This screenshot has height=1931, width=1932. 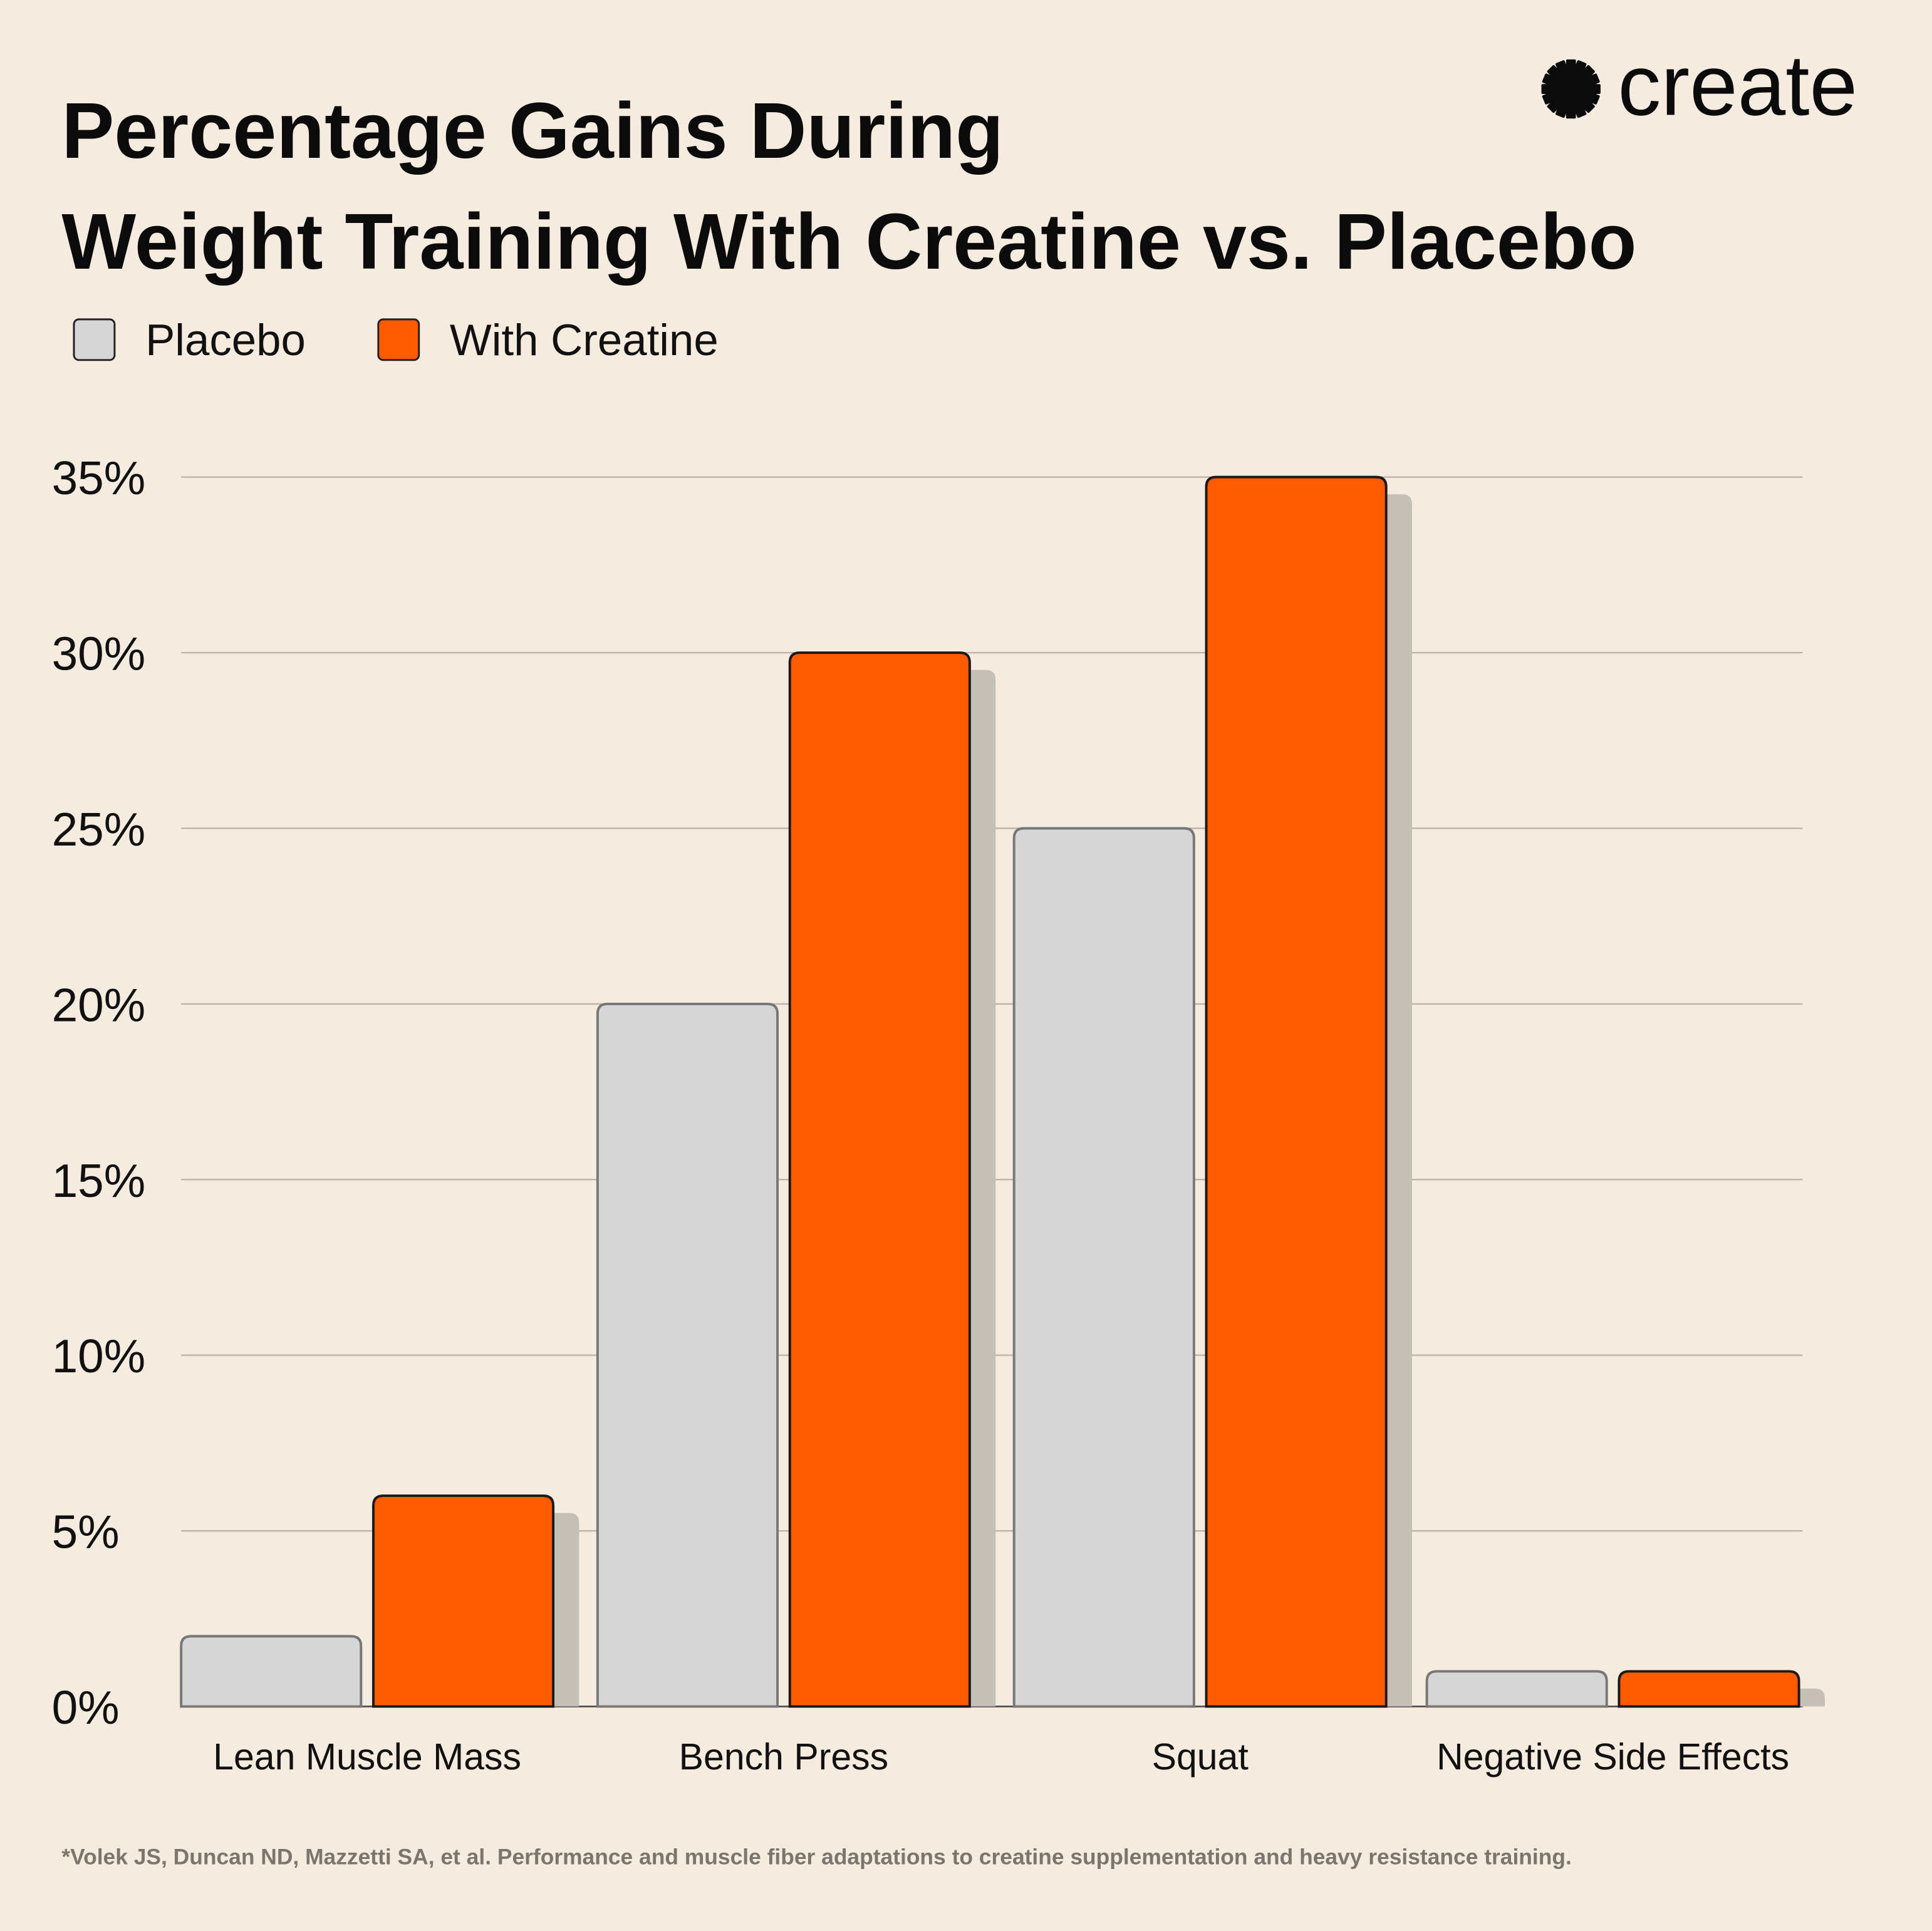 I want to click on legend-label-placebo: Placebo, so click(x=225, y=341).